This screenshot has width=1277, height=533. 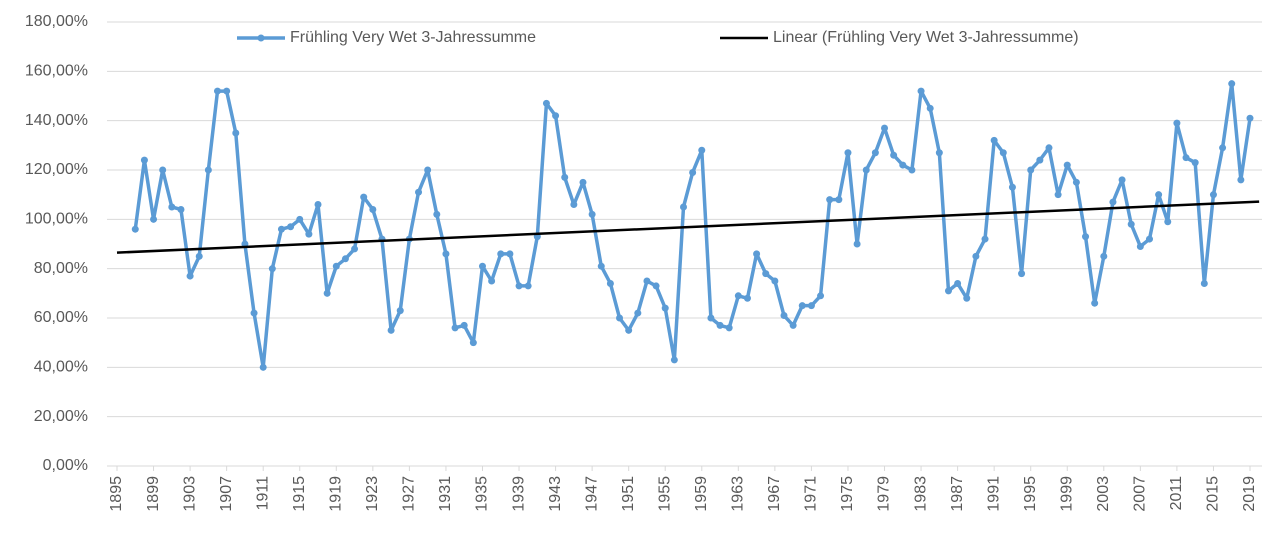 I want to click on x-tick-label: 1995, so click(x=1030, y=494).